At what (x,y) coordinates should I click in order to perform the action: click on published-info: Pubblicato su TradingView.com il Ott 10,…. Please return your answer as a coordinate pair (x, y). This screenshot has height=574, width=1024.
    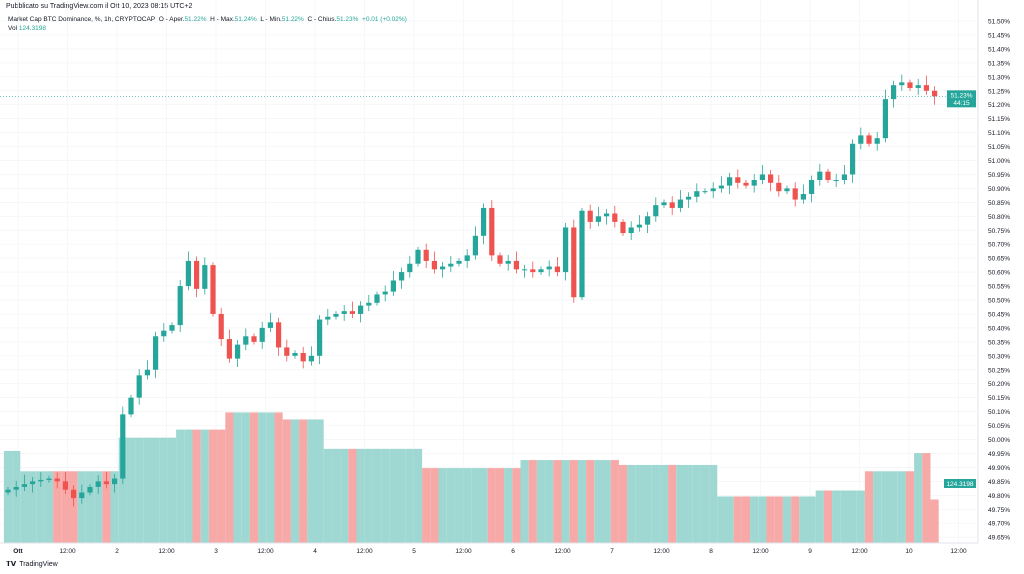
    Looking at the image, I should click on (99, 6).